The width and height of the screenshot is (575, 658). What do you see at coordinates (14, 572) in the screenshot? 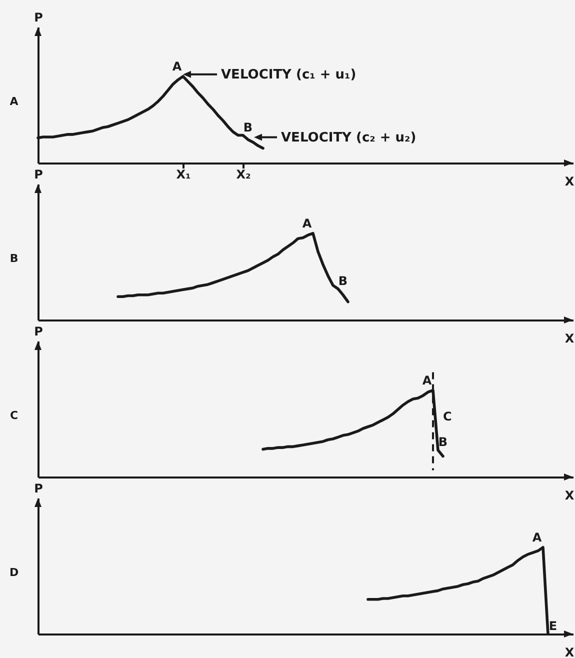
I see `text: D` at bounding box center [14, 572].